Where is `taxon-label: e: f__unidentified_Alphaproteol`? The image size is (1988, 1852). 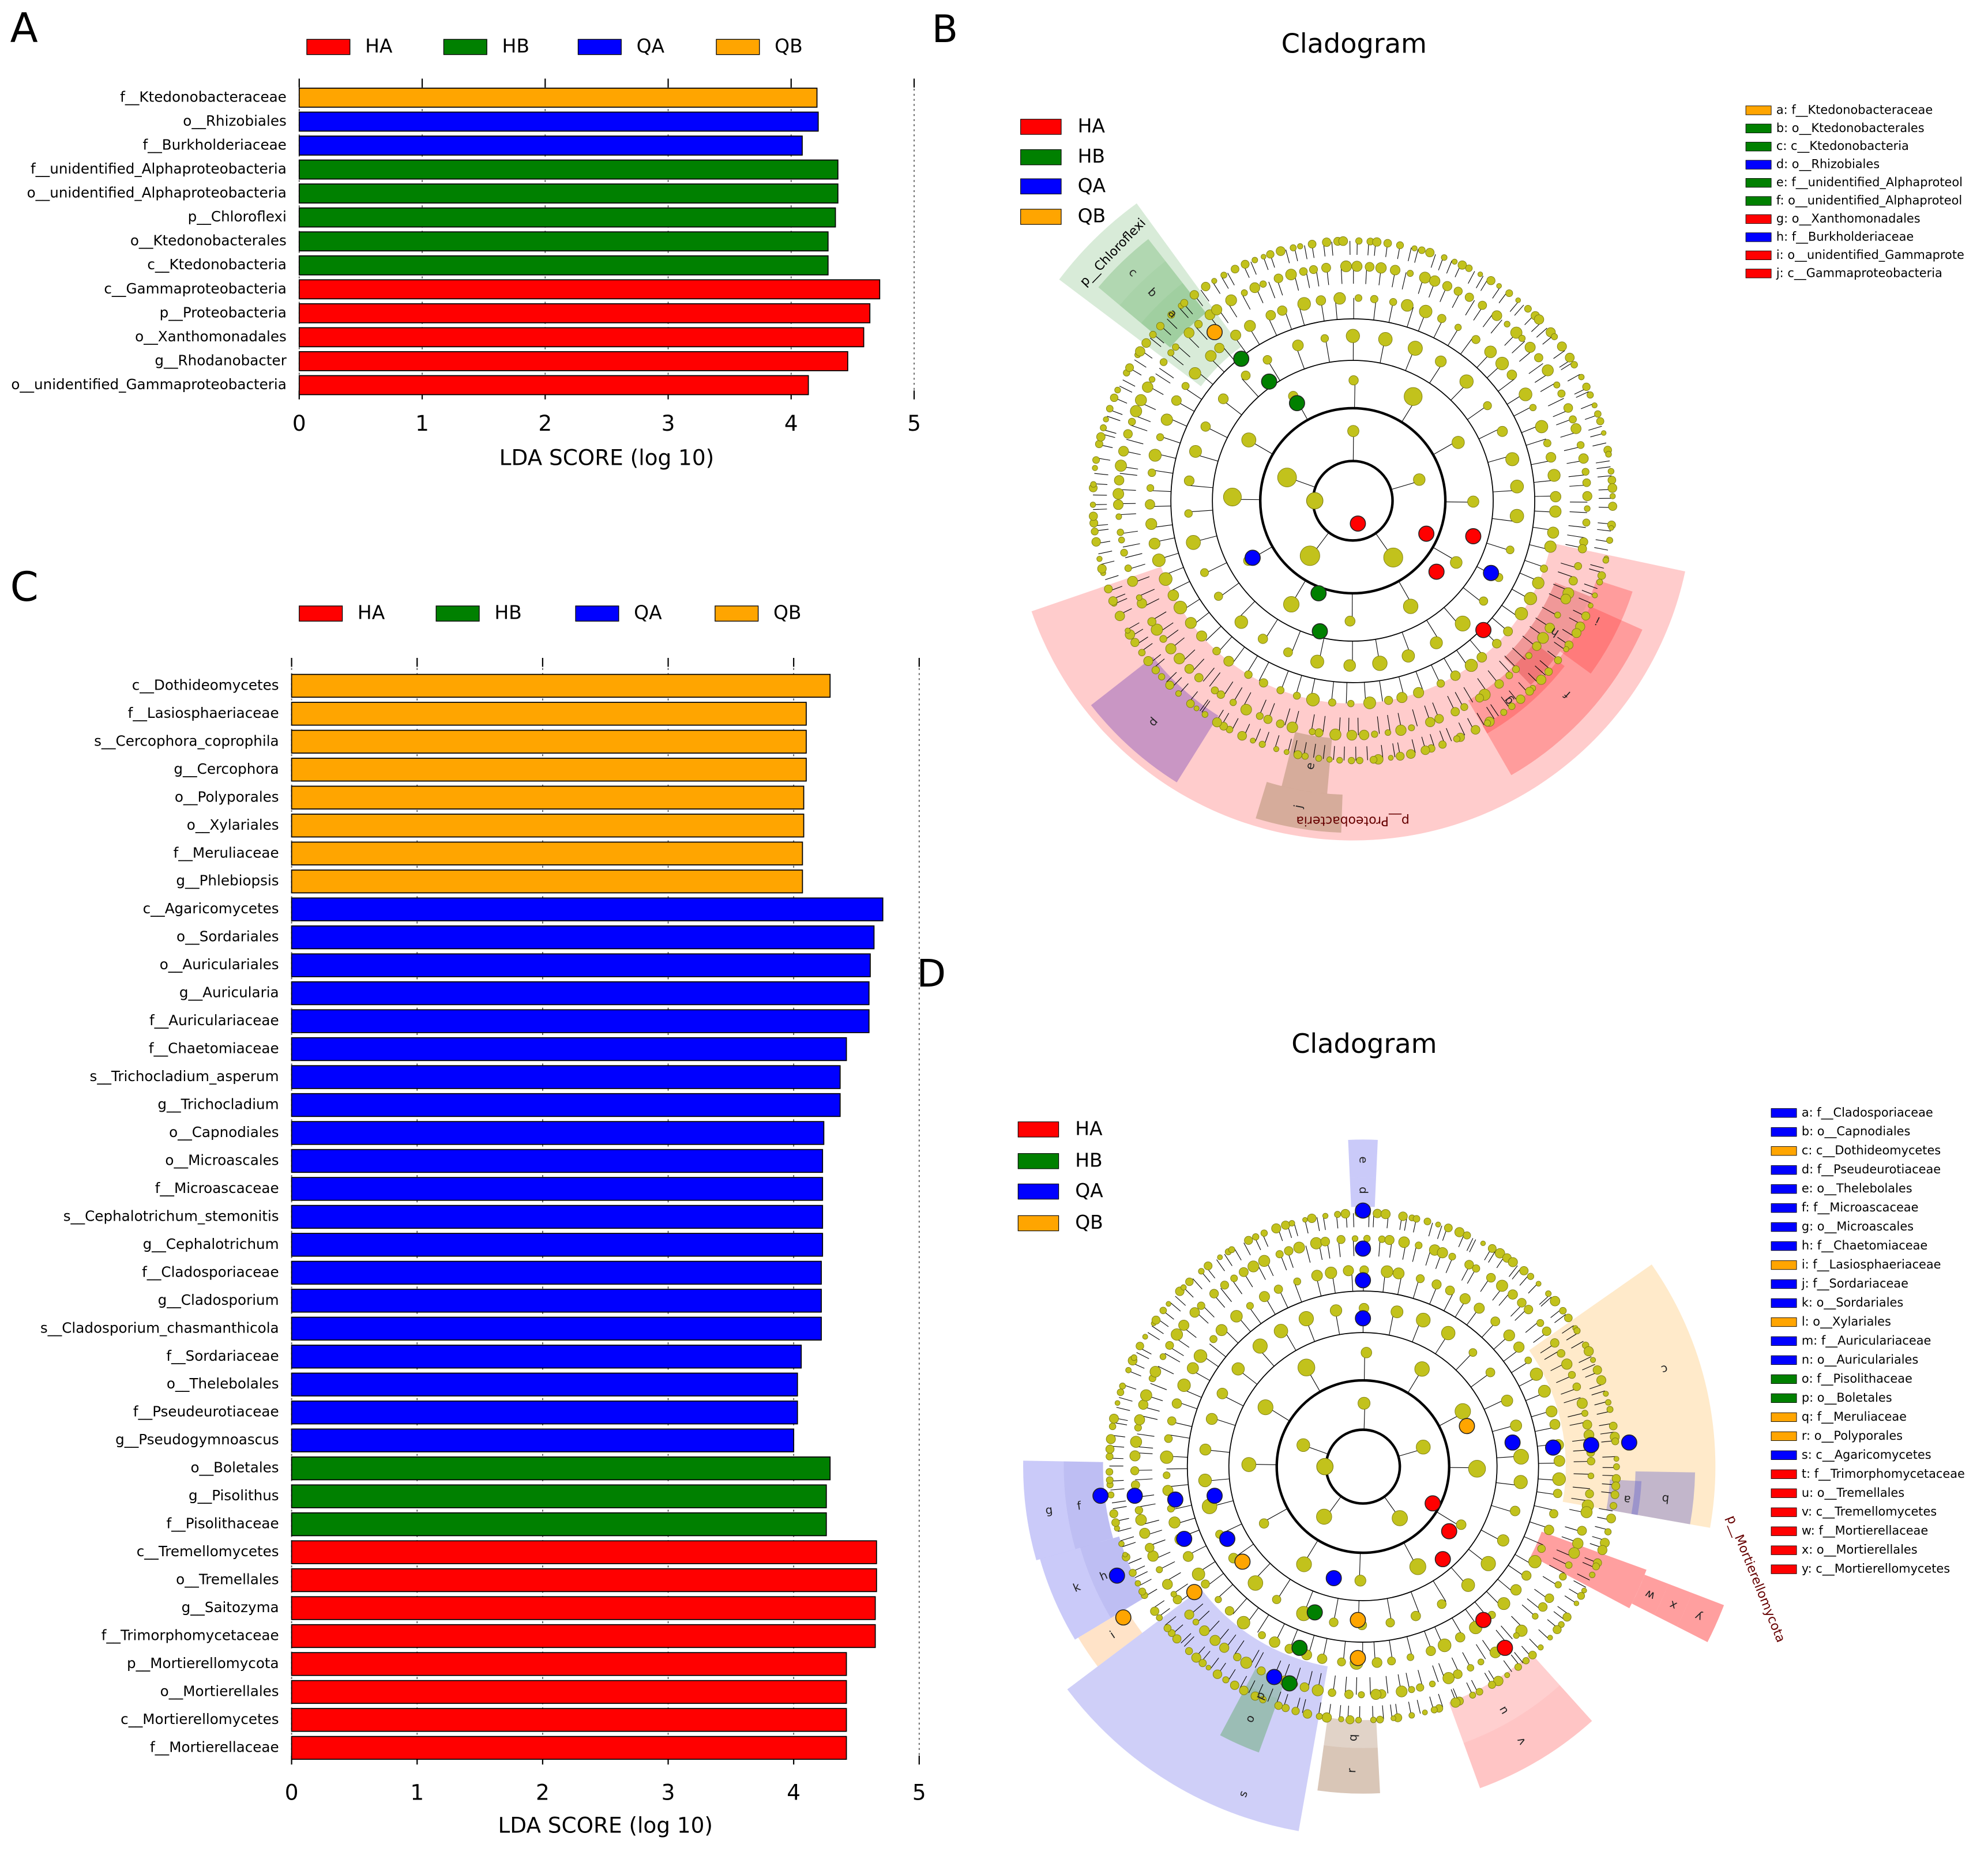
taxon-label: e: f__unidentified_Alphaproteol is located at coordinates (1869, 182).